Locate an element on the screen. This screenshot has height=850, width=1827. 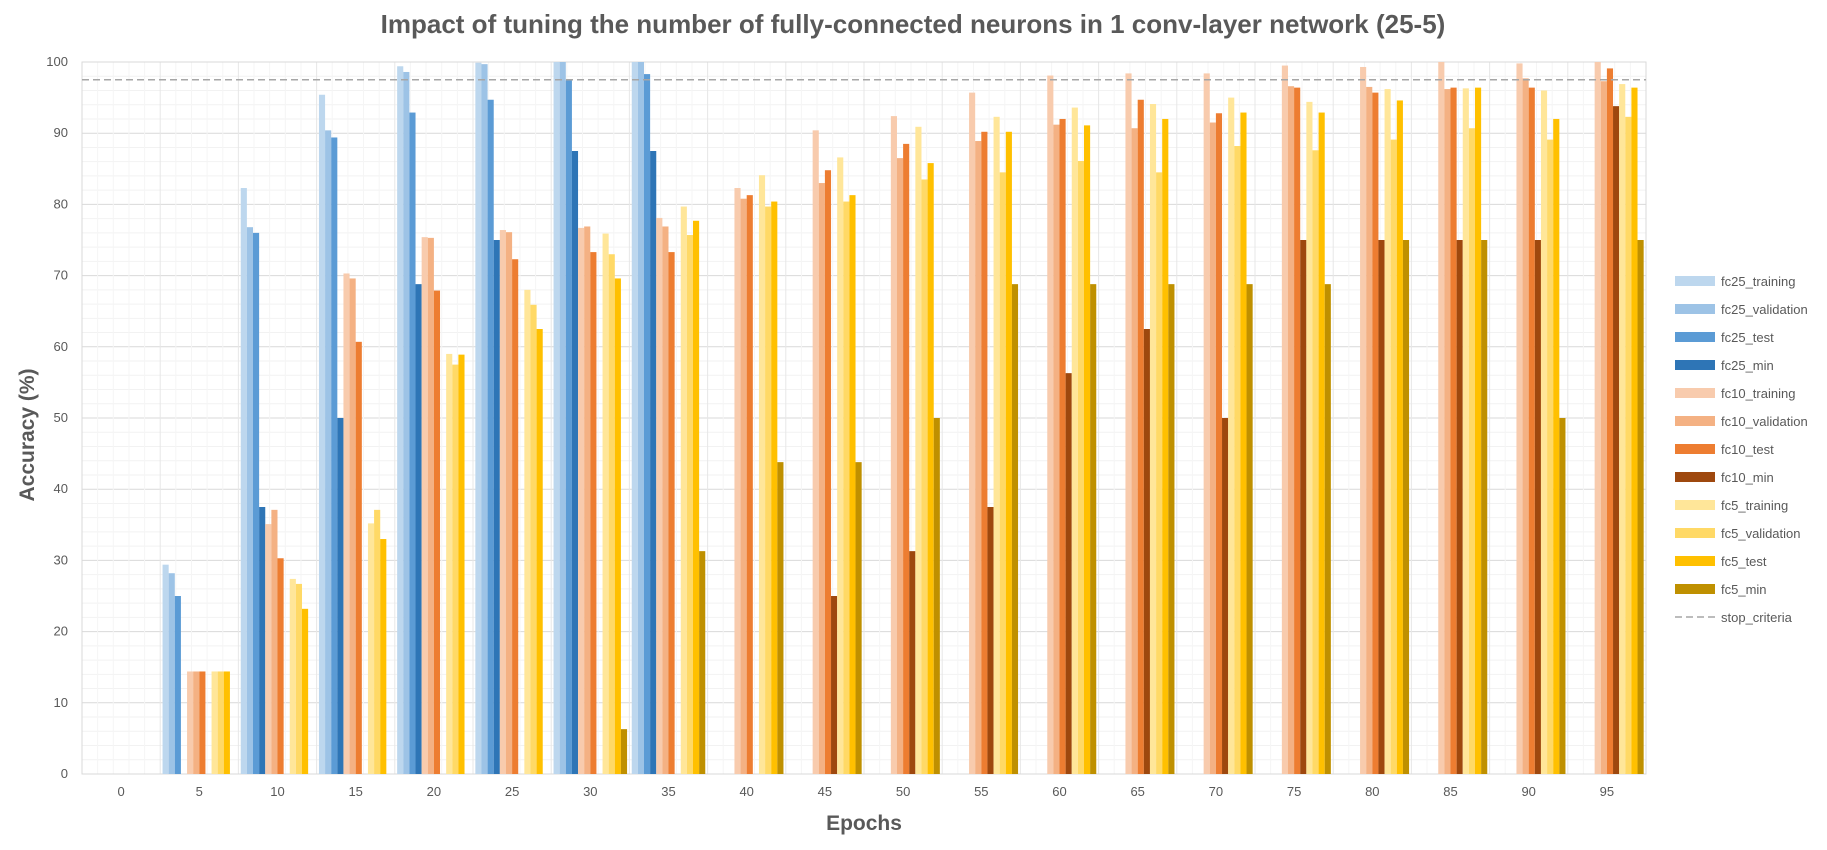
legend-swatch-fc5_validation is located at coordinates (1695, 533).